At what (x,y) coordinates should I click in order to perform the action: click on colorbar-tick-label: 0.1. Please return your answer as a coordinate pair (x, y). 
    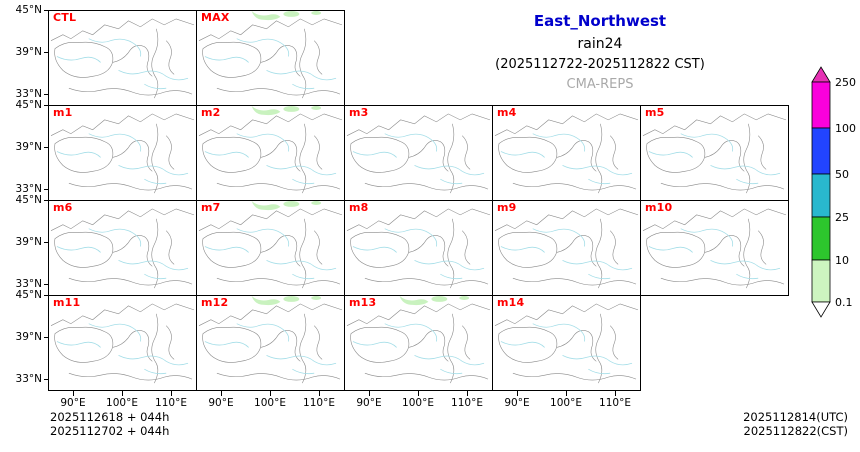
    Looking at the image, I should click on (844, 302).